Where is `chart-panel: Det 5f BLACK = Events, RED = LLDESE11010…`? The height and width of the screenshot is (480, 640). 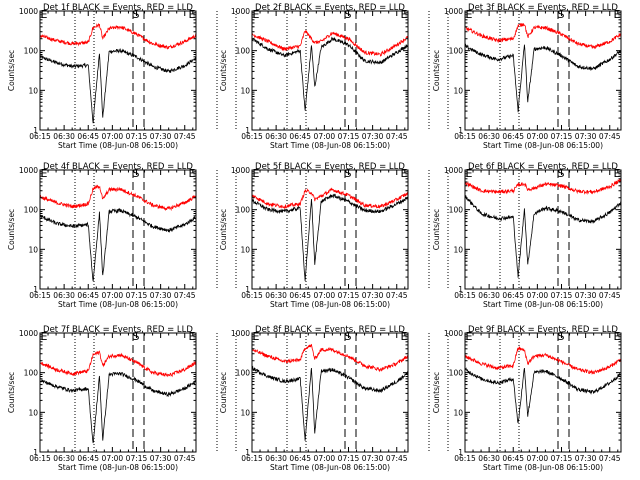 chart-panel: Det 5f BLACK = Events, RED = LLDESE11010… is located at coordinates (334, 235).